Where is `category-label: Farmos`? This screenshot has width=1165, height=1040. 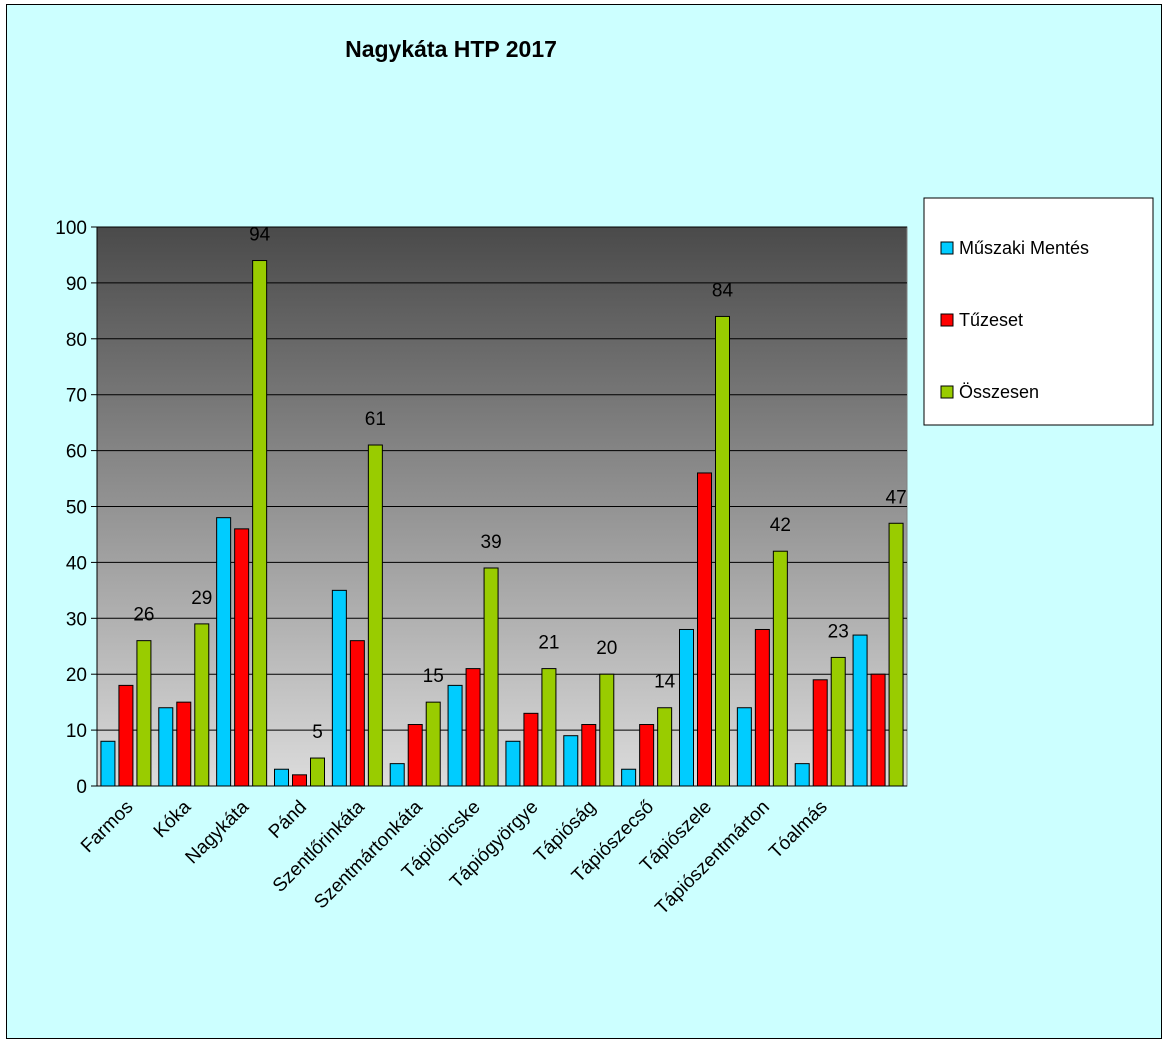 category-label: Farmos is located at coordinates (107, 827).